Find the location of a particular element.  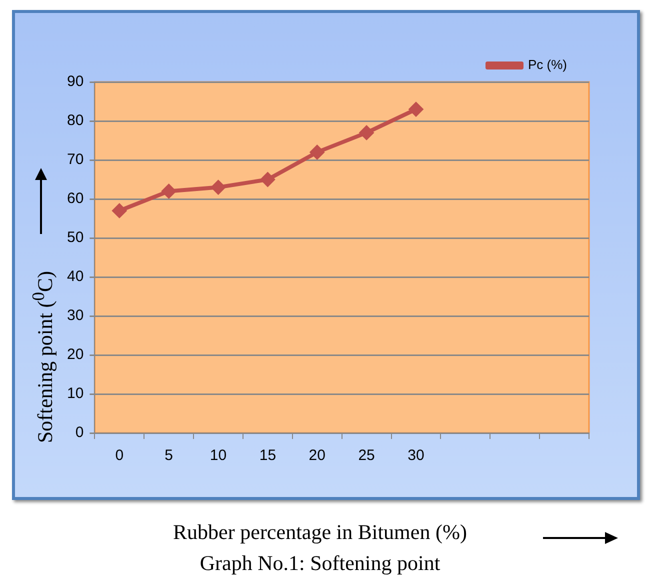

y-tick-label: 40 is located at coordinates (75, 277).